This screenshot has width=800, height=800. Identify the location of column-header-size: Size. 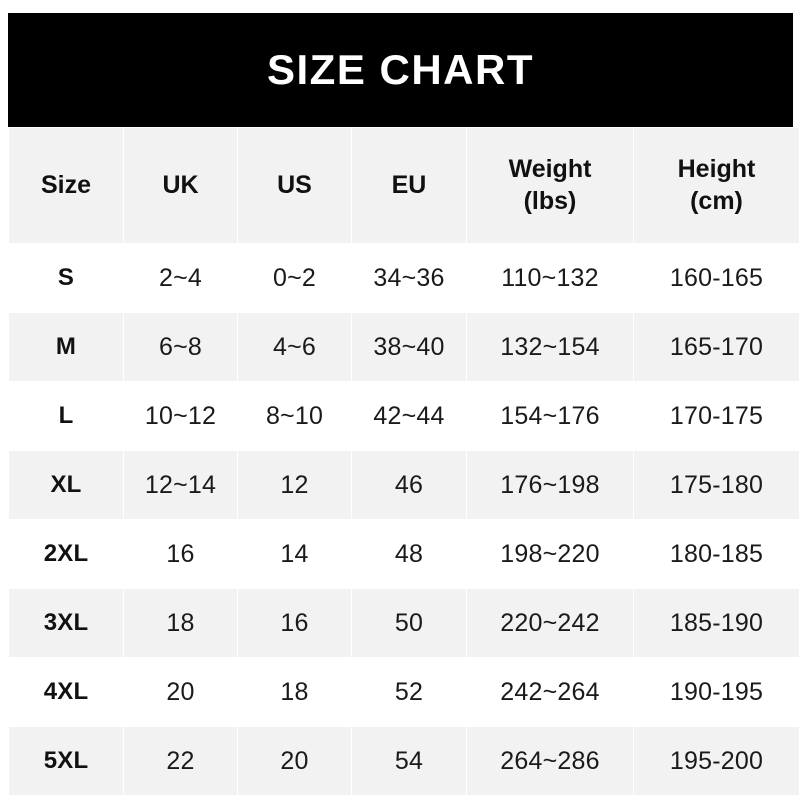
(66, 185).